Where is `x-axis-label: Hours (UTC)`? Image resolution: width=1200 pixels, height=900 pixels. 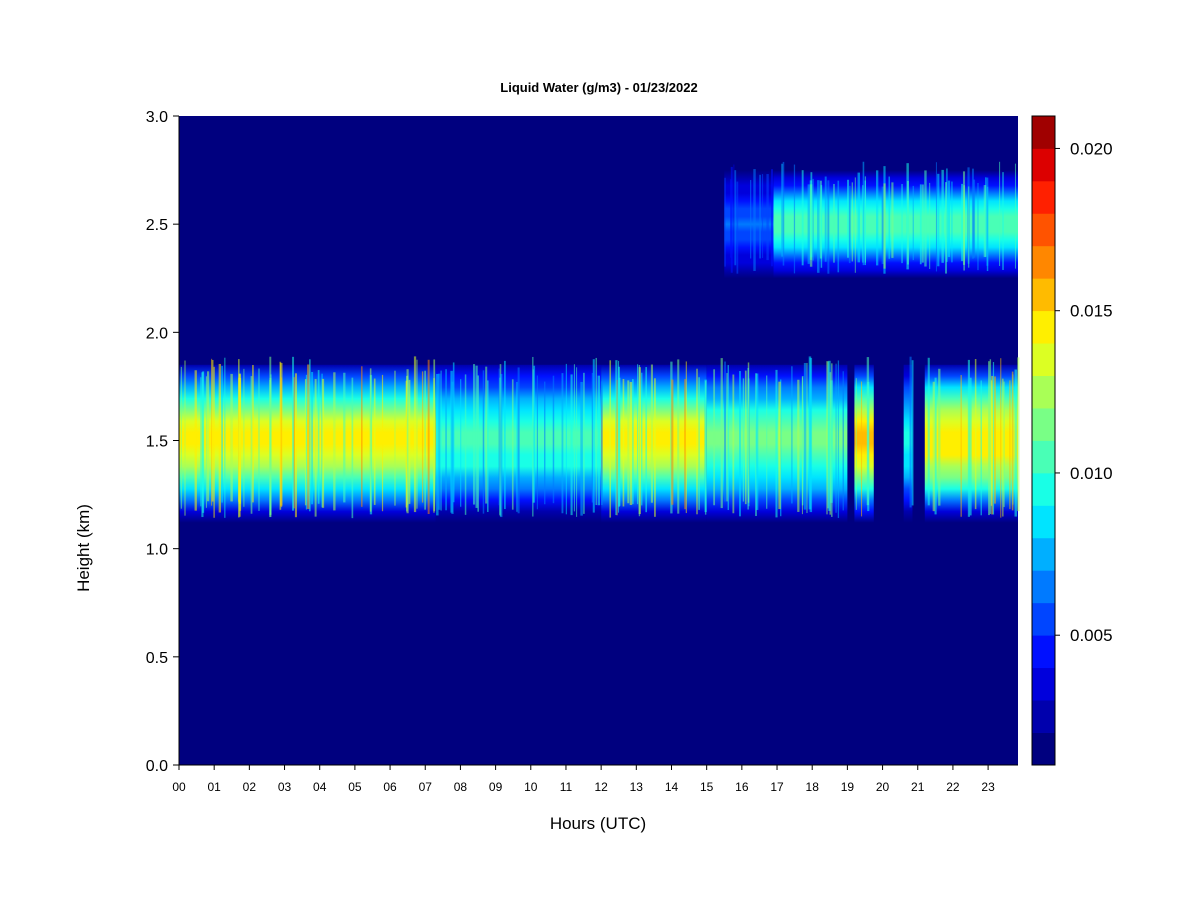
x-axis-label: Hours (UTC) is located at coordinates (598, 823).